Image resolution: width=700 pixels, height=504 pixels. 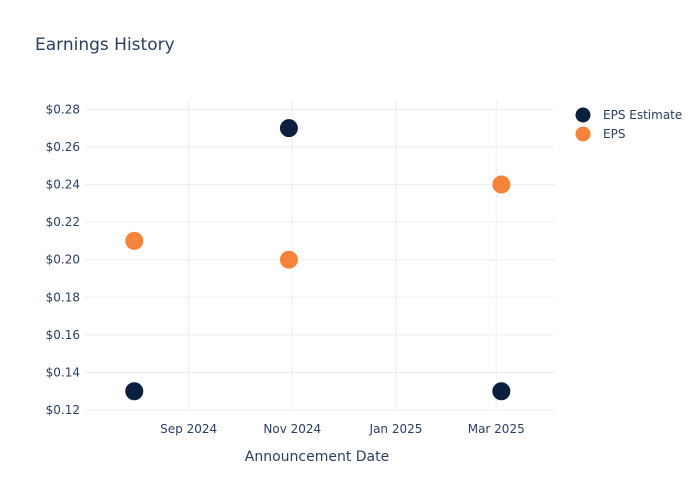 What do you see at coordinates (105, 45) in the screenshot?
I see `chart-title: Earnings History` at bounding box center [105, 45].